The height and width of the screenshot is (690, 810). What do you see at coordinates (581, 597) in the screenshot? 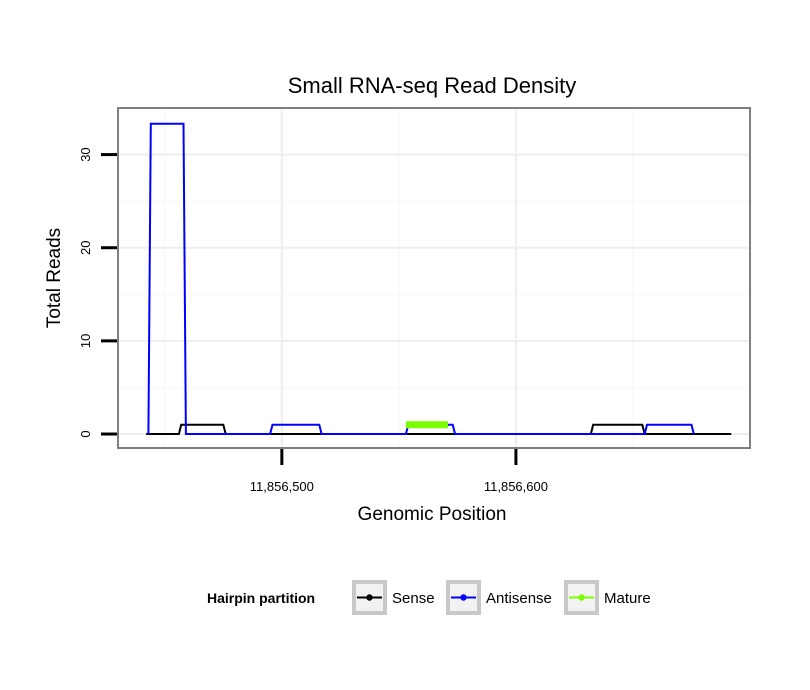
I see `legend-point-mature` at bounding box center [581, 597].